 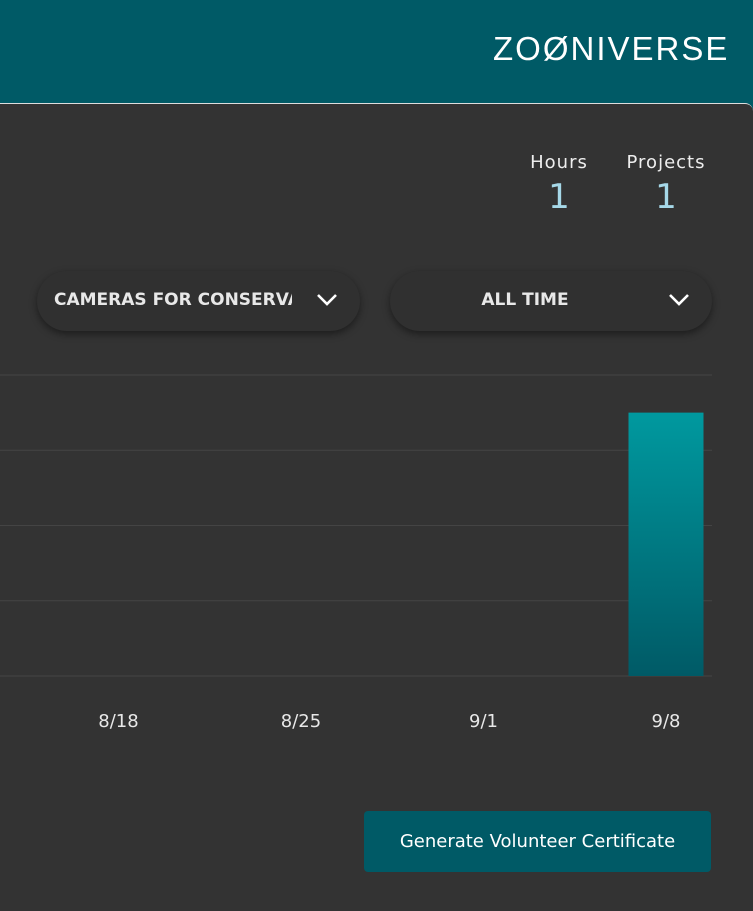 What do you see at coordinates (483, 721) in the screenshot?
I see `x-tick-label: 9/1` at bounding box center [483, 721].